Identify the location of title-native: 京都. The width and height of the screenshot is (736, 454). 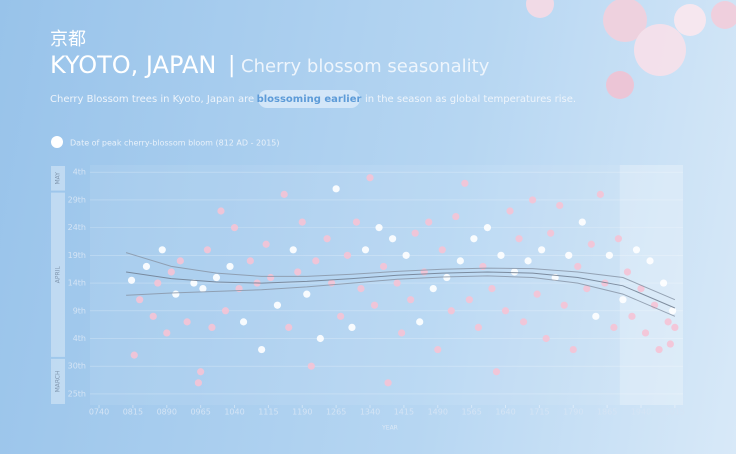
(68, 39).